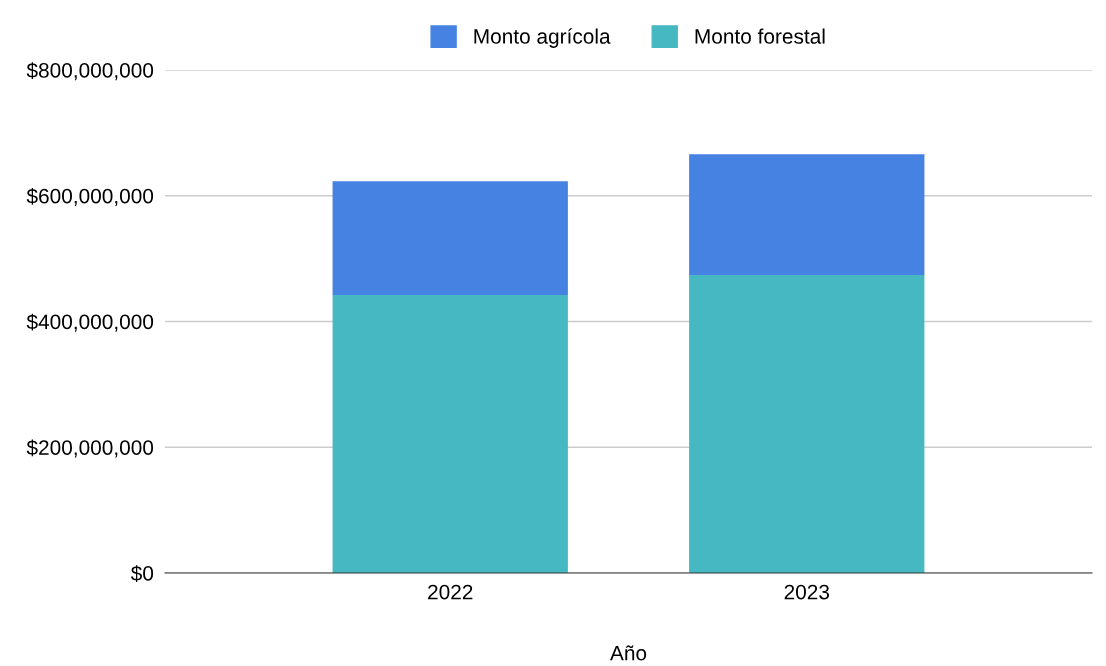  What do you see at coordinates (760, 36) in the screenshot?
I see `legend-label: Monto forestal` at bounding box center [760, 36].